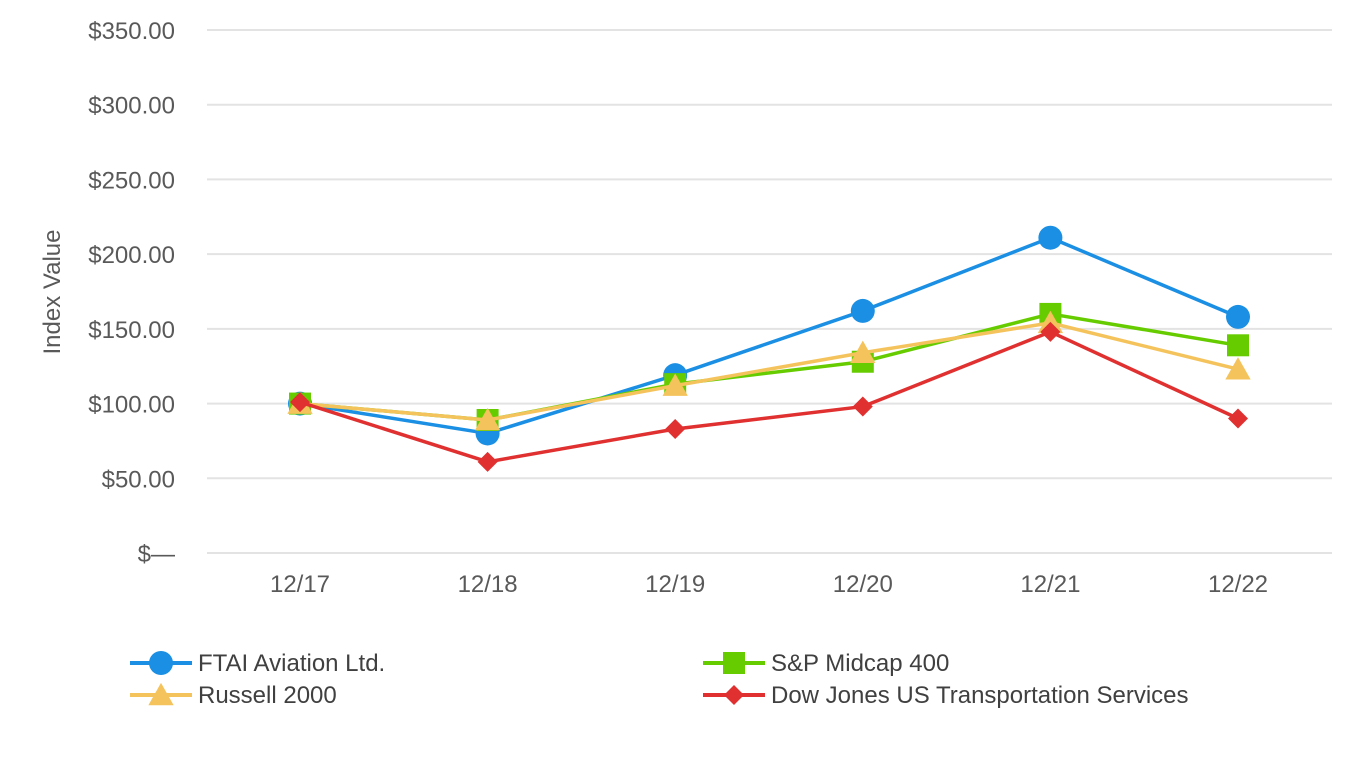 Image resolution: width=1362 pixels, height=760 pixels. I want to click on y-tick-label: $350.00, so click(131, 31).